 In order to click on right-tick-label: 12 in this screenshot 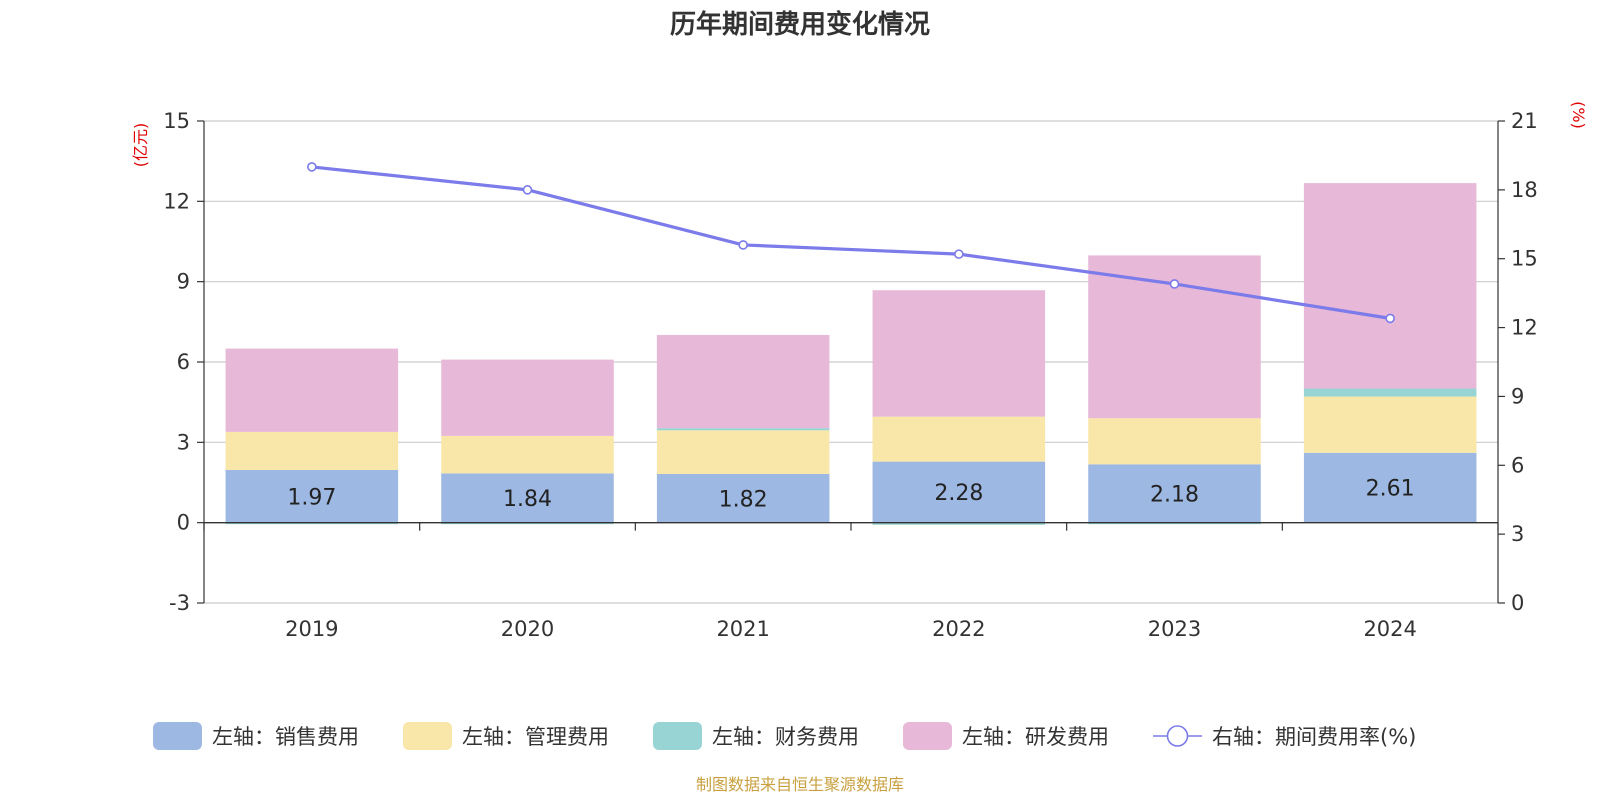, I will do `click(1524, 328)`.